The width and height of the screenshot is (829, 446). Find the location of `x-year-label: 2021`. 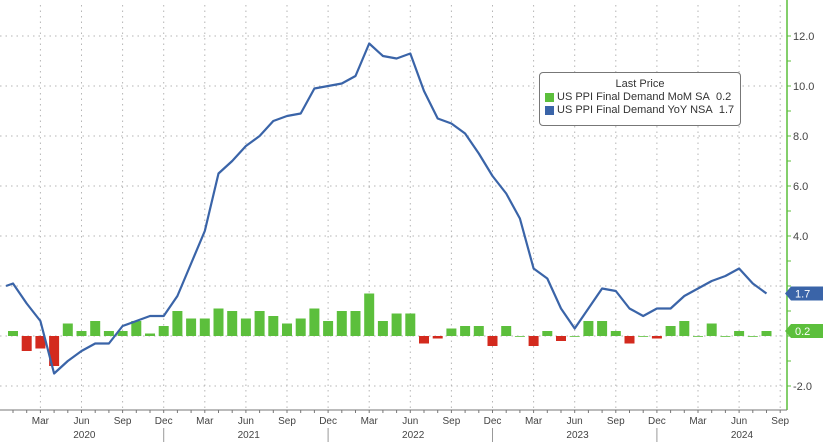

x-year-label: 2021 is located at coordinates (249, 435).